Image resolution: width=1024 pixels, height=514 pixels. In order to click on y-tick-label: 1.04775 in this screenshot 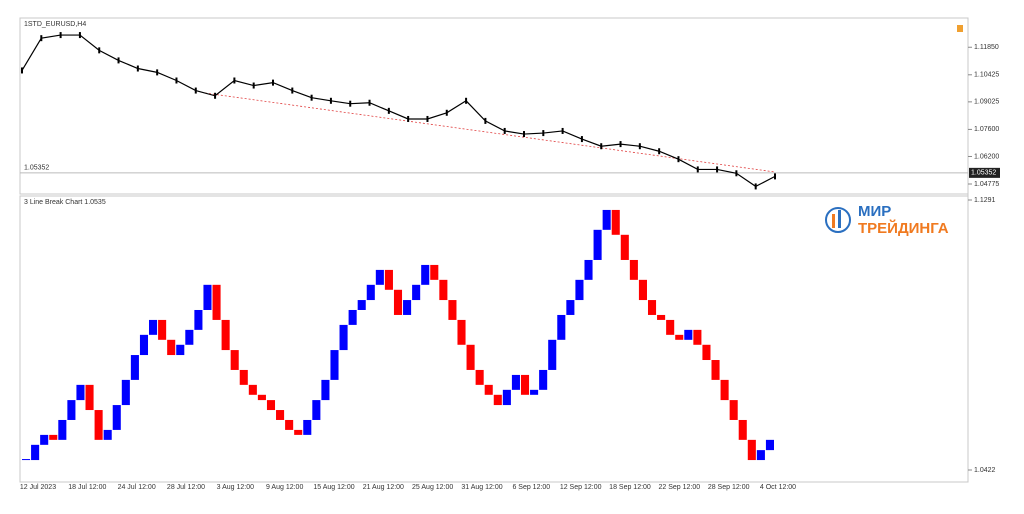, I will do `click(986, 184)`.